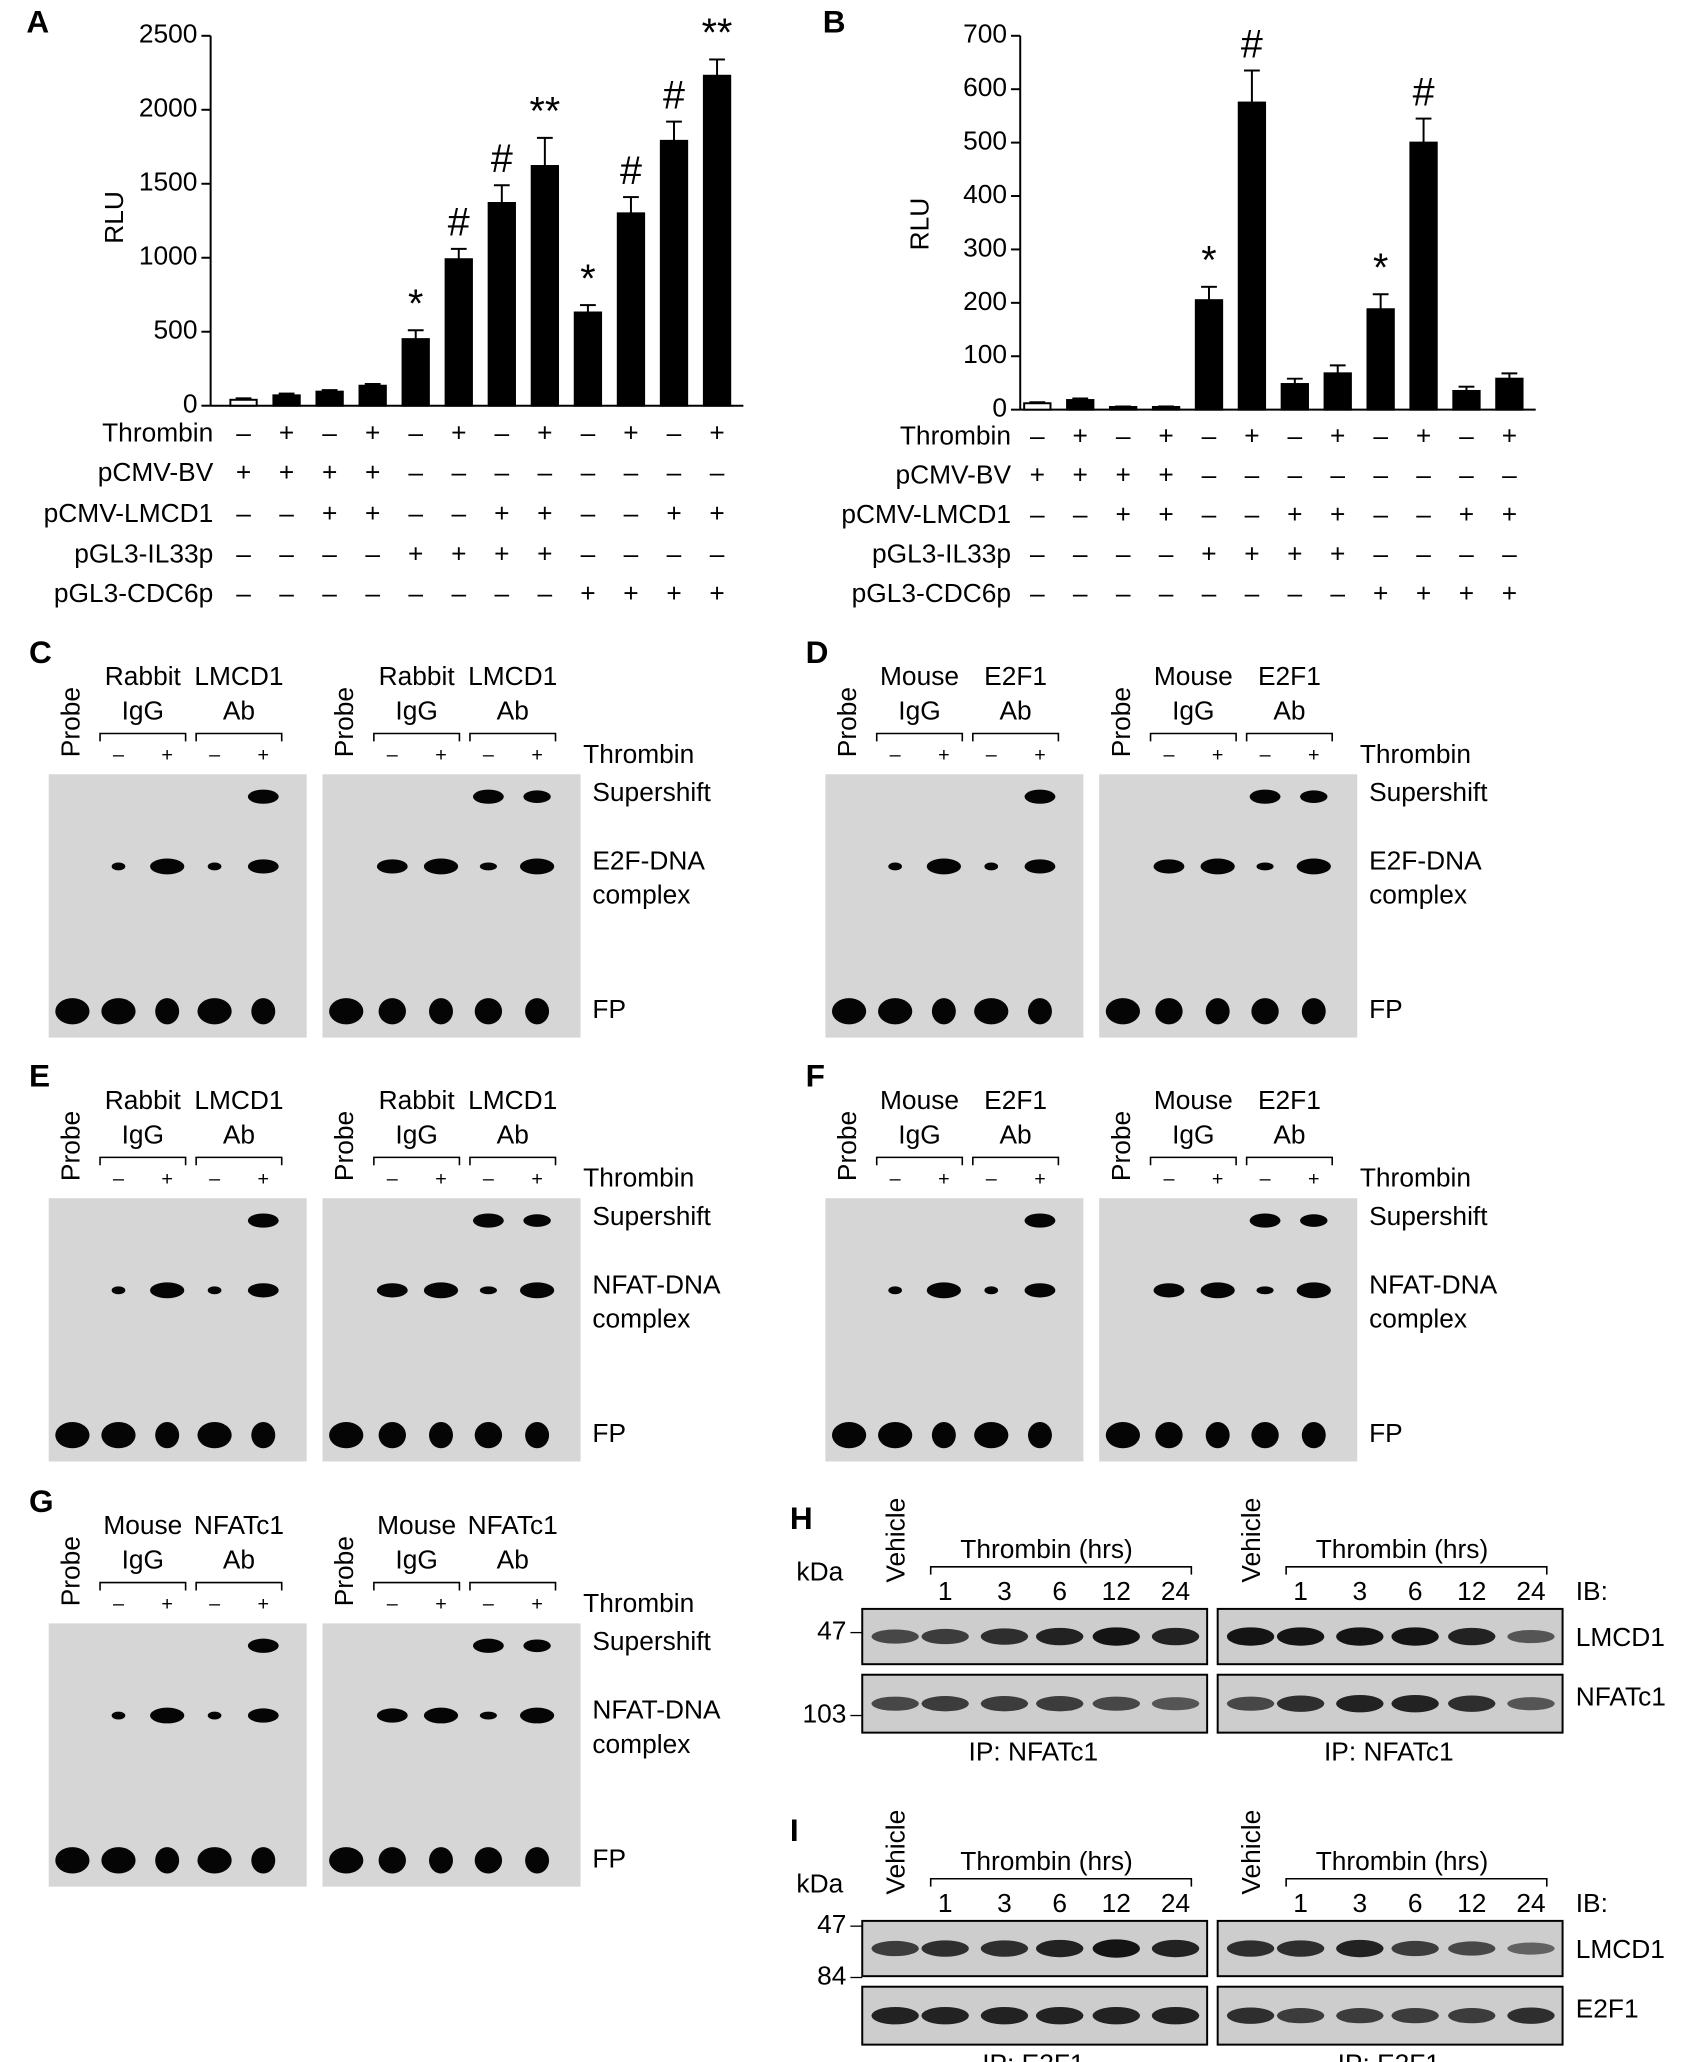 Image resolution: width=1685 pixels, height=2062 pixels. What do you see at coordinates (674, 95) in the screenshot?
I see `significance-mark: #` at bounding box center [674, 95].